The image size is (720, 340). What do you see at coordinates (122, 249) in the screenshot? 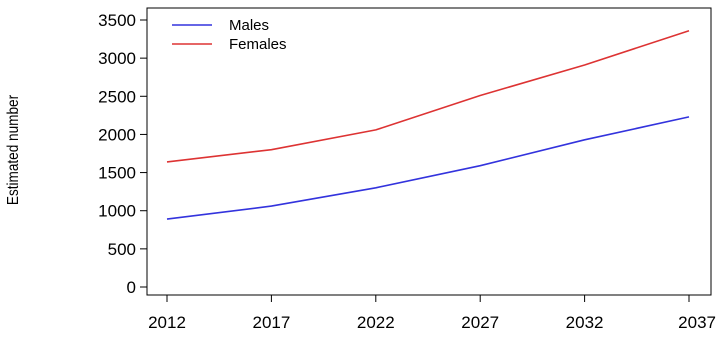
I see `y-tick-label: 500` at bounding box center [122, 249].